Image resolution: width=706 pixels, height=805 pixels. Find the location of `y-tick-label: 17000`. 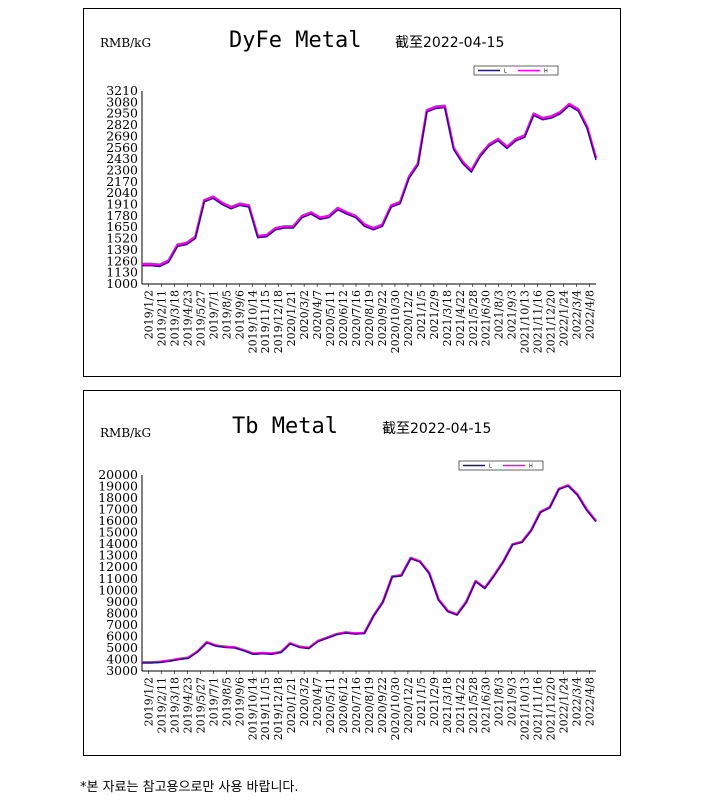

y-tick-label: 17000 is located at coordinates (118, 509).